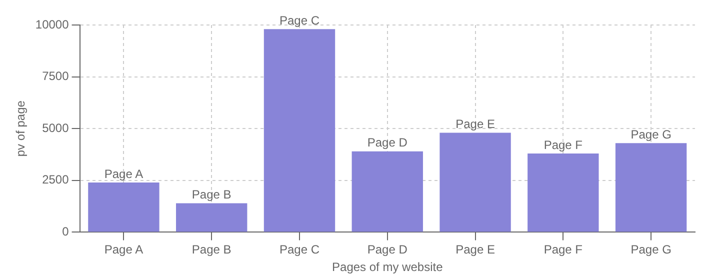 The width and height of the screenshot is (720, 275). Describe the element at coordinates (21, 128) in the screenshot. I see `y-axis-title: pv of page` at that location.